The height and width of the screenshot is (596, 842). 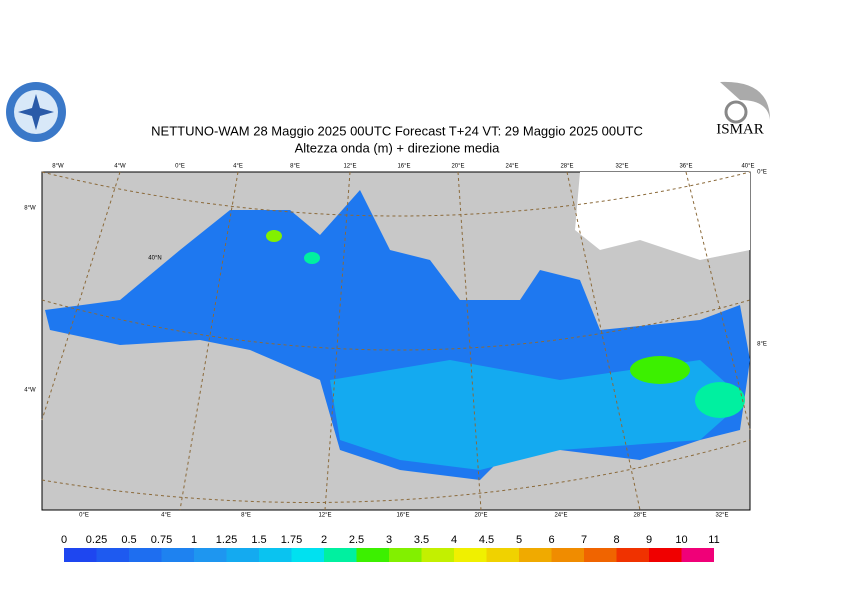 I want to click on colorbar-label: 5, so click(x=519, y=540).